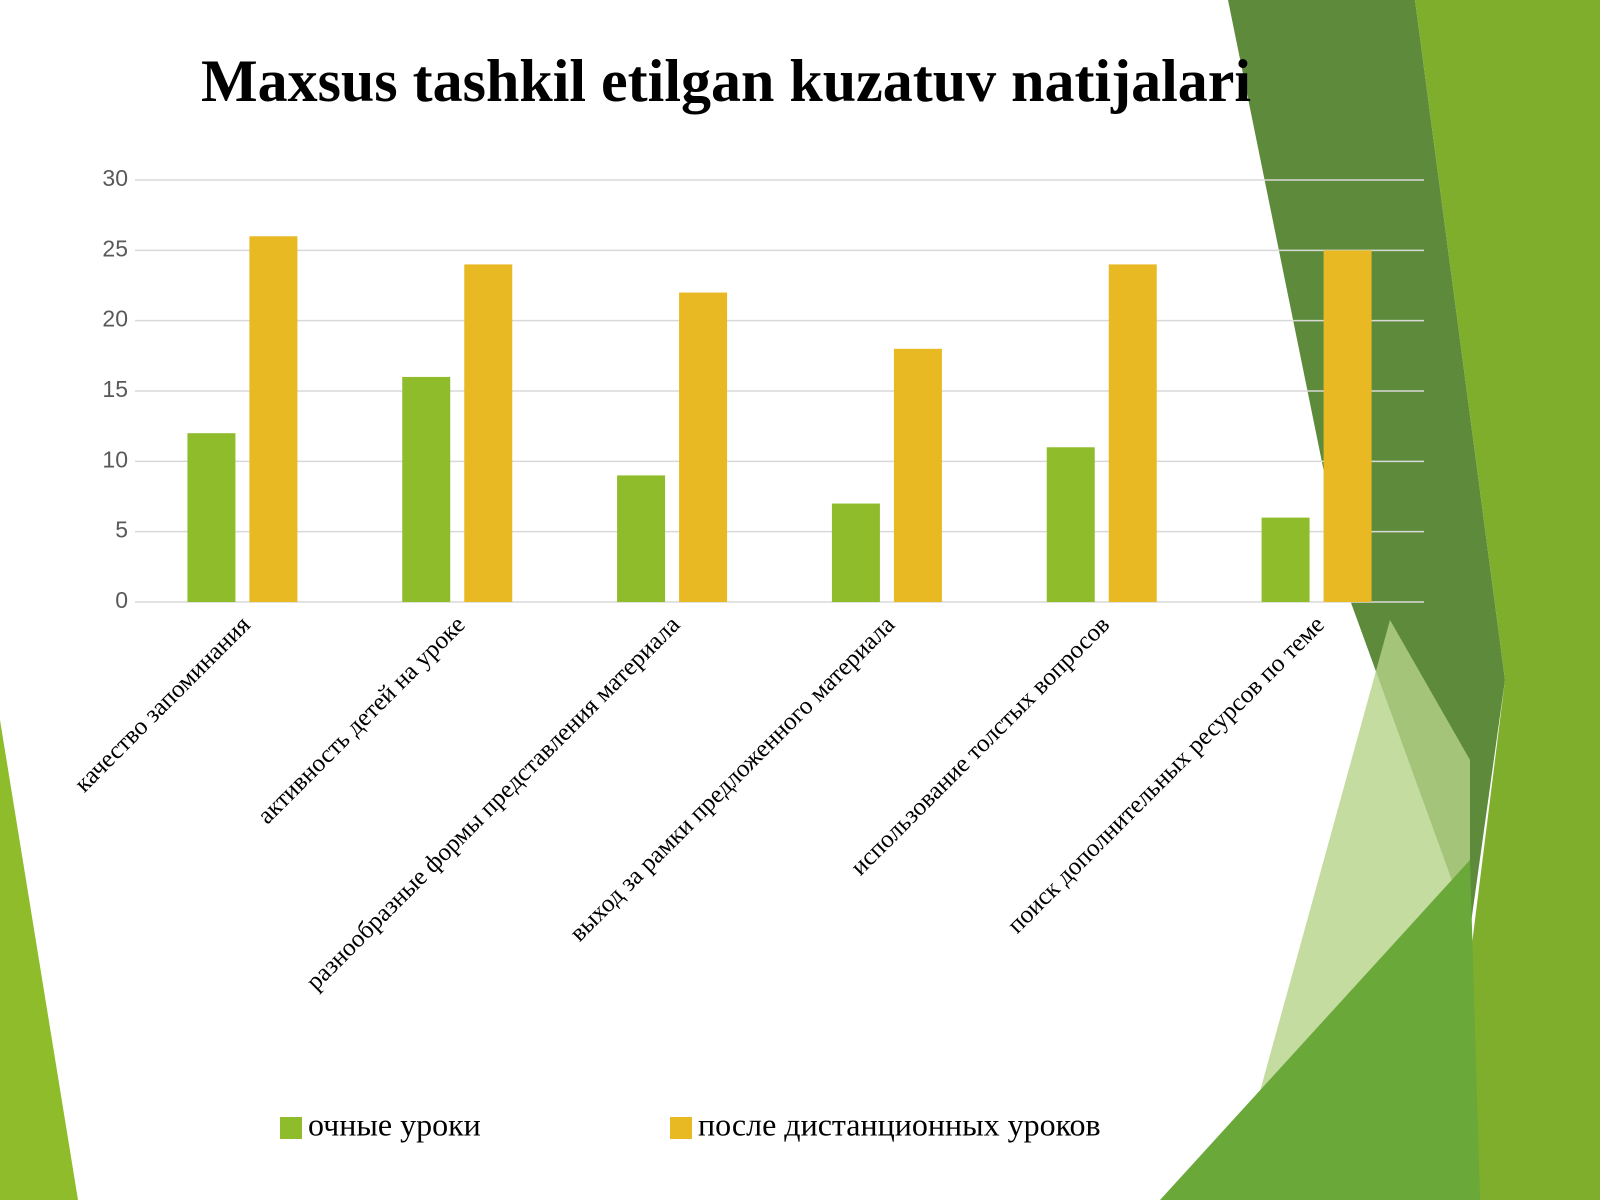 This screenshot has width=1600, height=1200. What do you see at coordinates (115, 248) in the screenshot?
I see `y-tick-label: 25` at bounding box center [115, 248].